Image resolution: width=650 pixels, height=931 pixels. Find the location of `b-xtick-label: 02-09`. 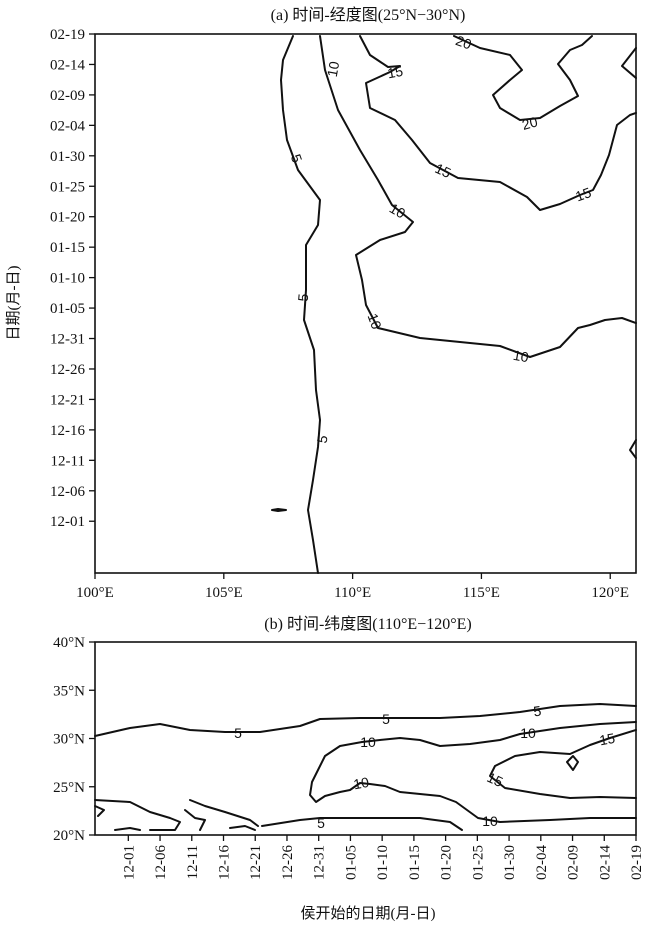

b-xtick-label: 02-09 is located at coordinates (574, 862).